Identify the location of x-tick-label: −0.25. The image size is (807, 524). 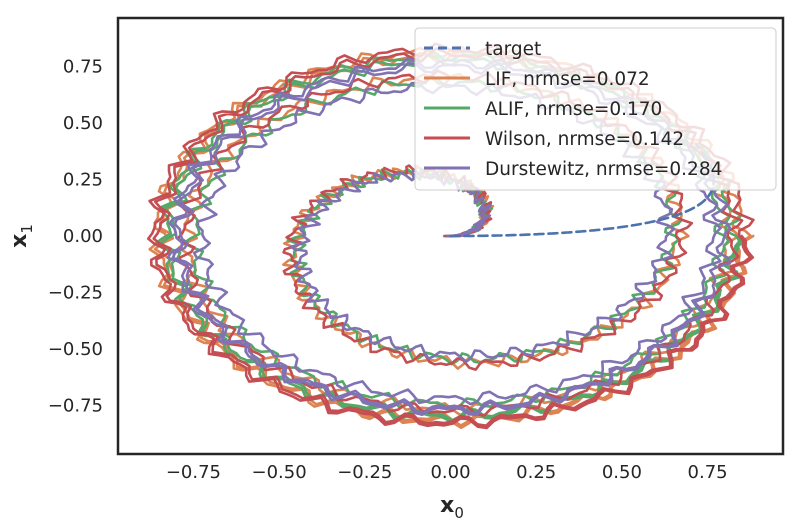
(364, 472).